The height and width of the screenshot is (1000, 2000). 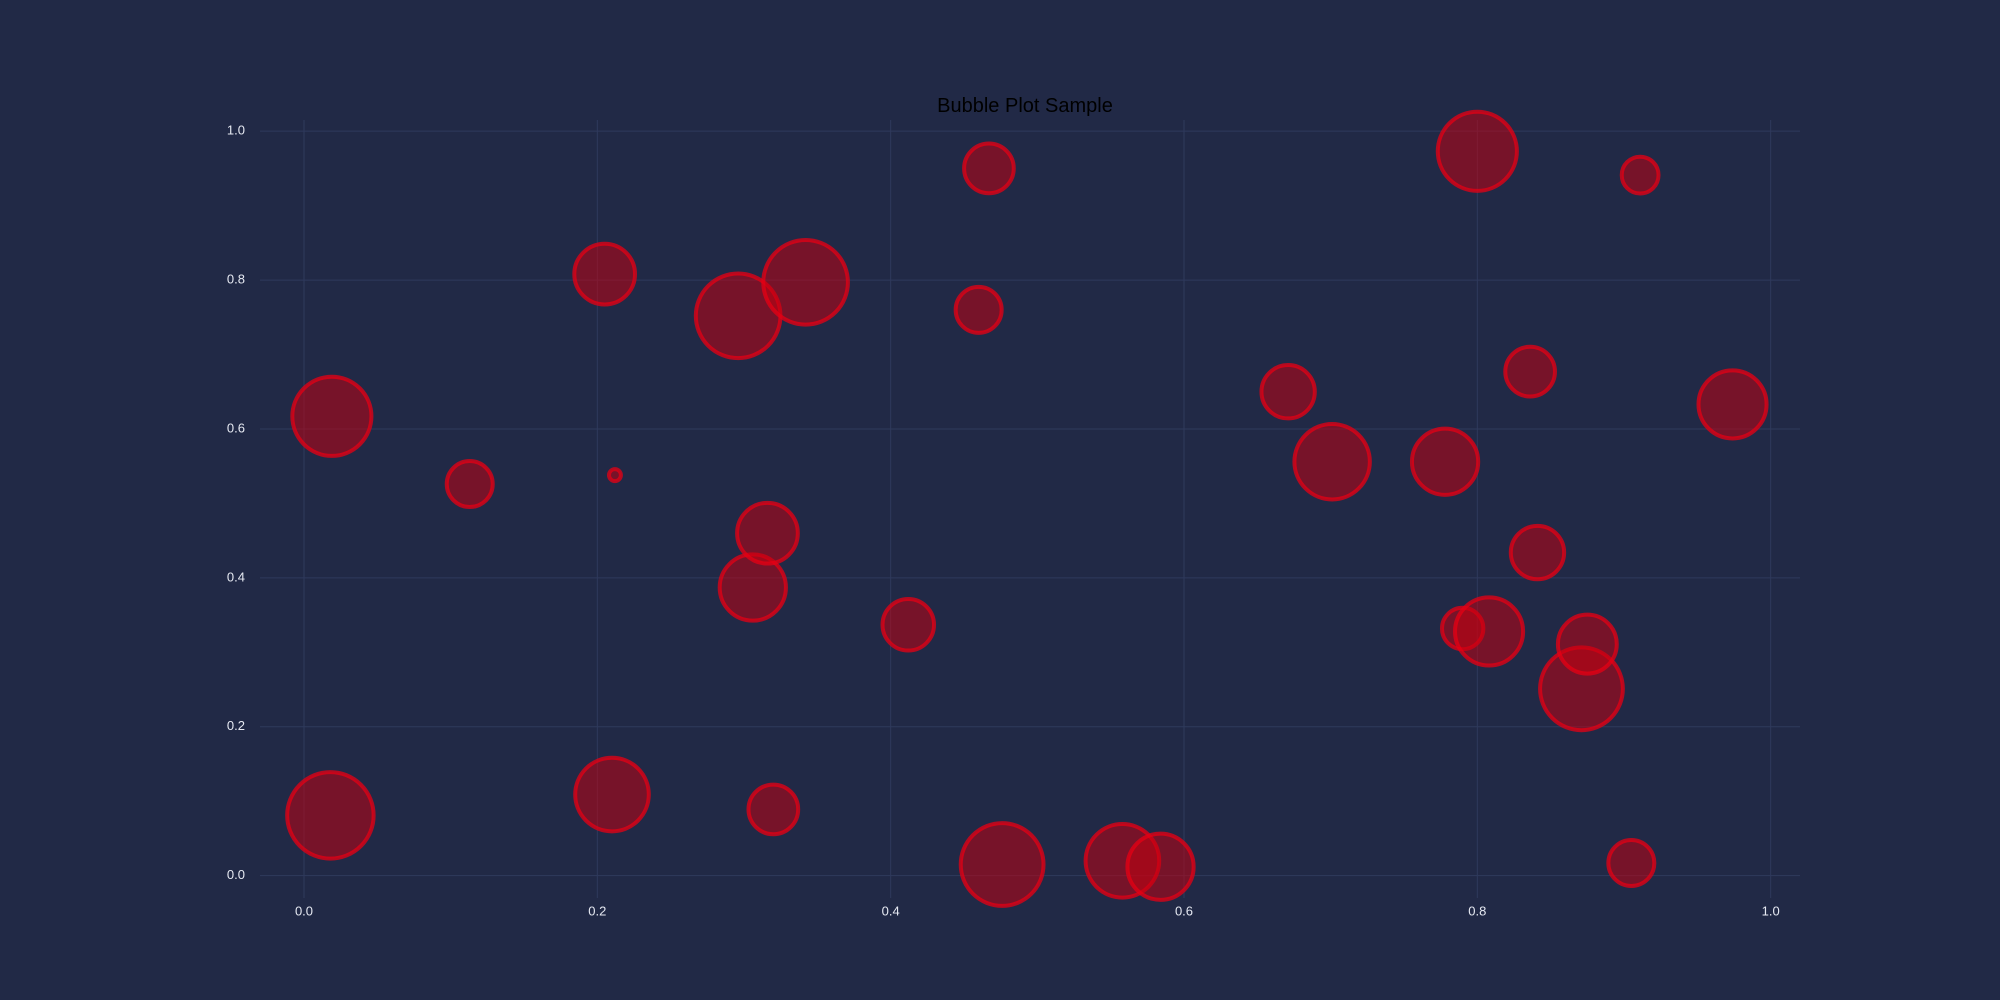 I want to click on x-axis-ticks: 0.0 0.2 0.4 0.6 0.8 1.0, so click(x=1037, y=911).